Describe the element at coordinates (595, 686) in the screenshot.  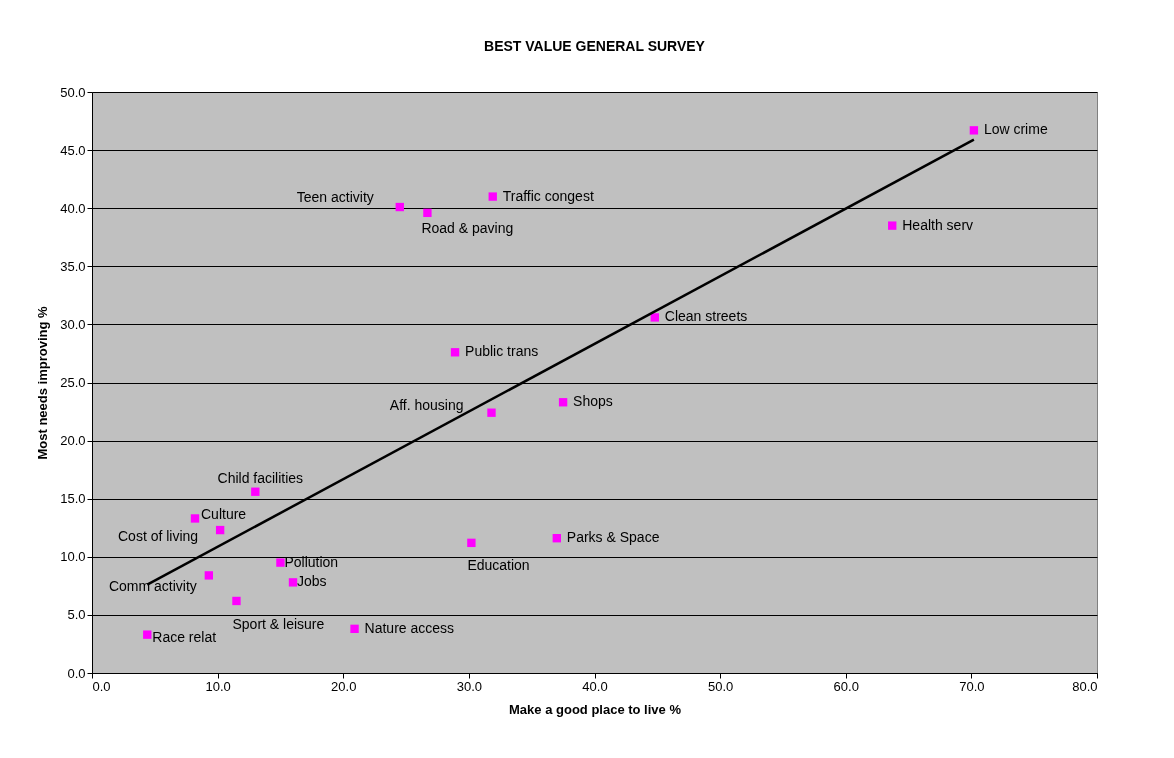
I see `x-tick-label: 40.0` at that location.